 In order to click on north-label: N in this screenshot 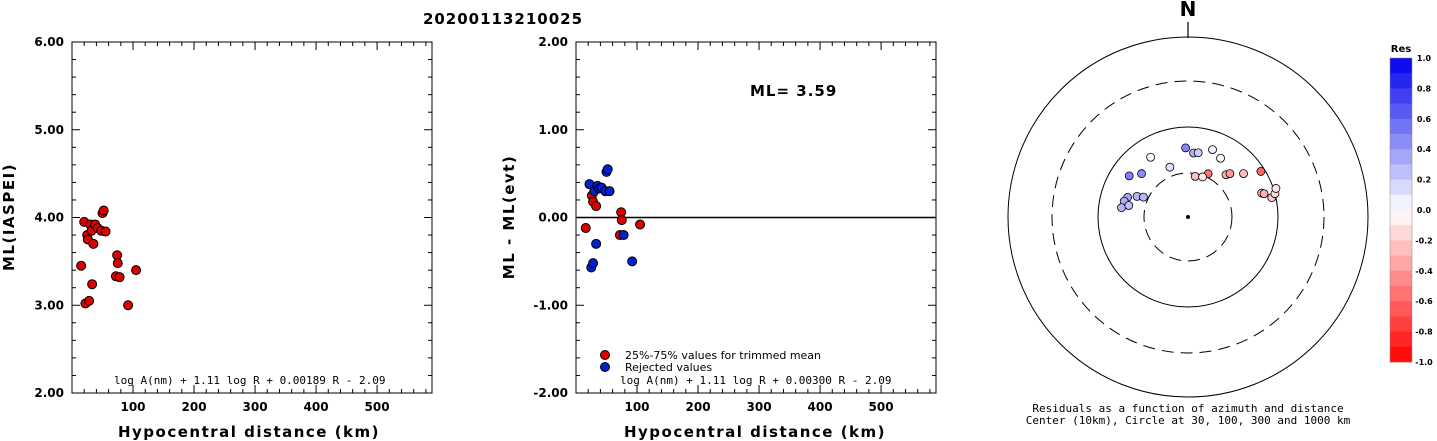, I will do `click(1188, 10)`.